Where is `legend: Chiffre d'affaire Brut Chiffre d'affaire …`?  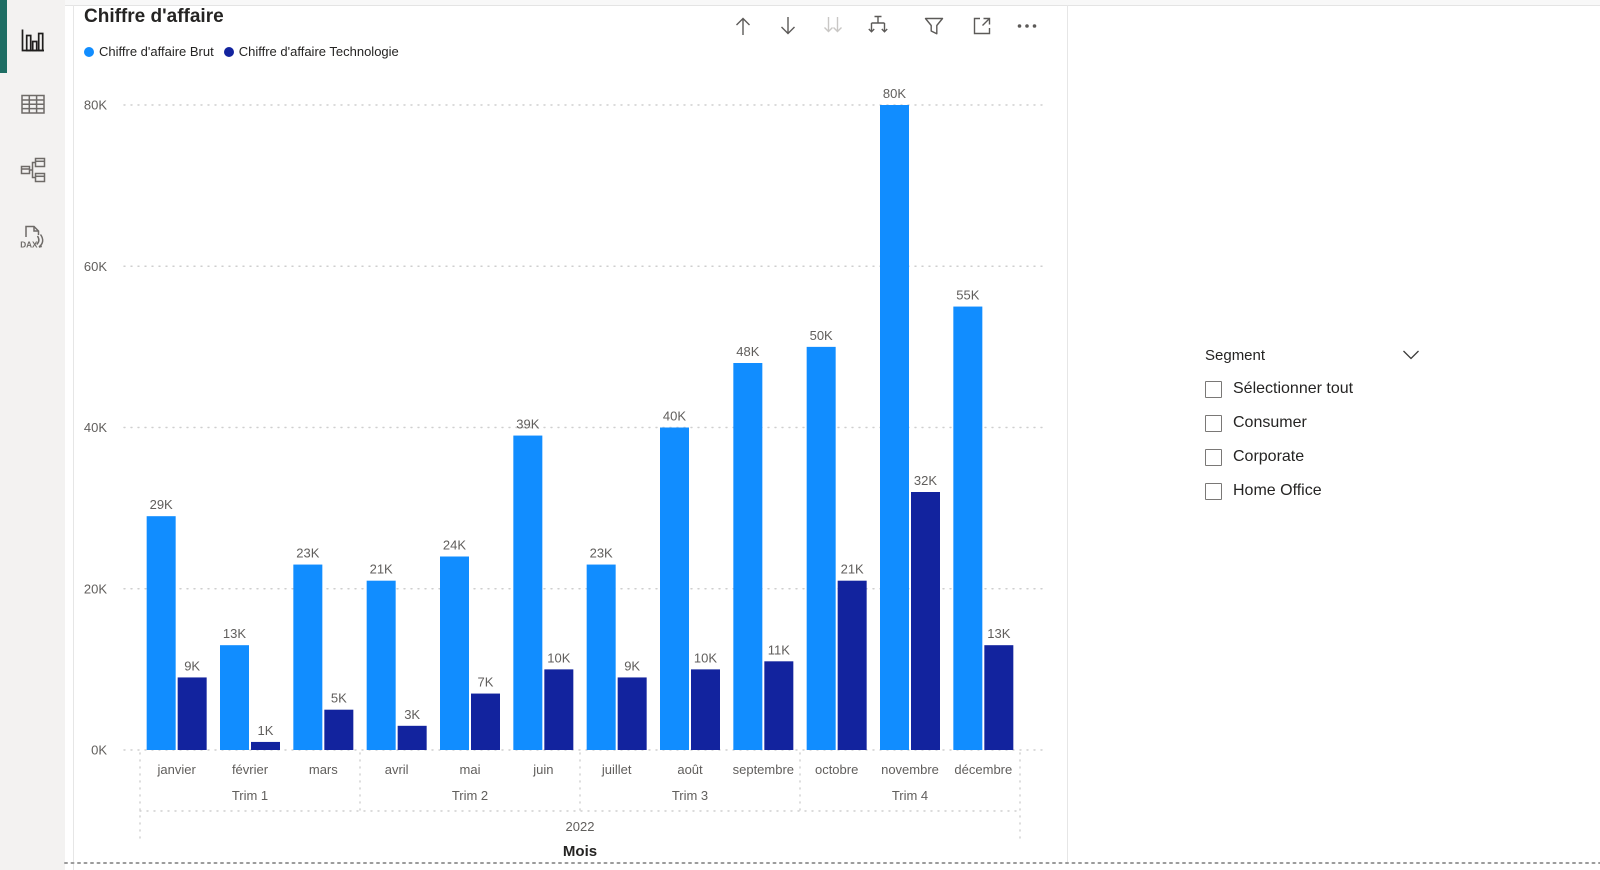 legend: Chiffre d'affaire Brut Chiffre d'affaire … is located at coordinates (241, 51).